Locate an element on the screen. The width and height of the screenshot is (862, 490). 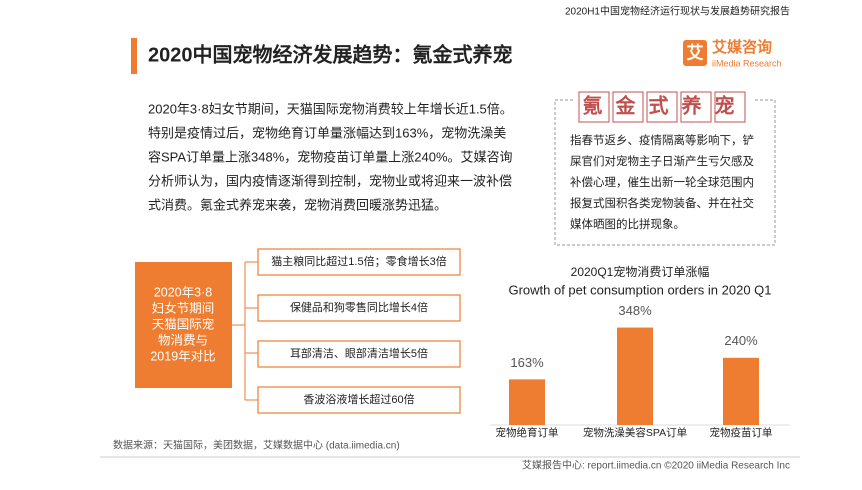
comparison-label-line: 妇女节期间 is located at coordinates (183, 307).